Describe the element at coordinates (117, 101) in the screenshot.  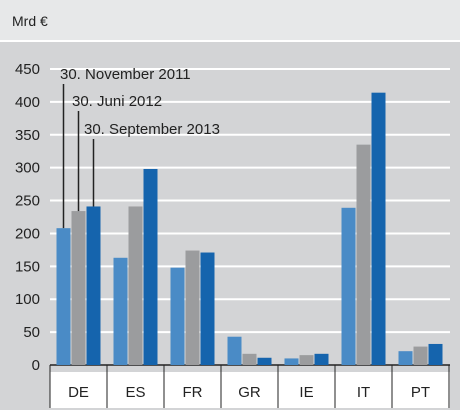
I see `series-annotation: 30. Juni 2012` at that location.